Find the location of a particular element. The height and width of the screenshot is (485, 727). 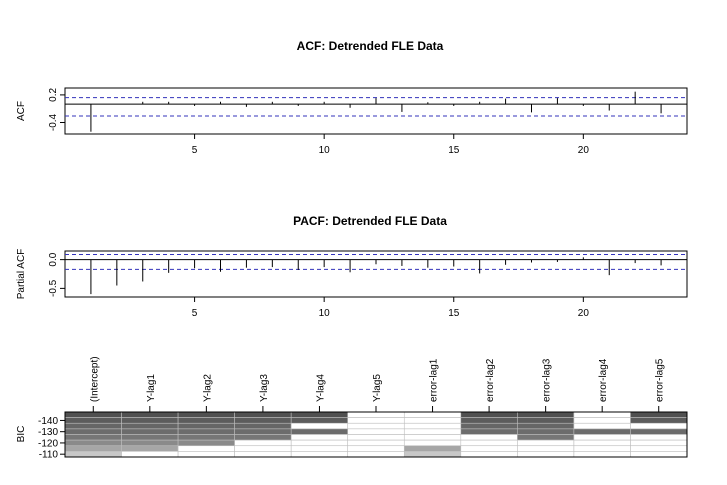

acf-x-tick-label: 15 is located at coordinates (454, 150).